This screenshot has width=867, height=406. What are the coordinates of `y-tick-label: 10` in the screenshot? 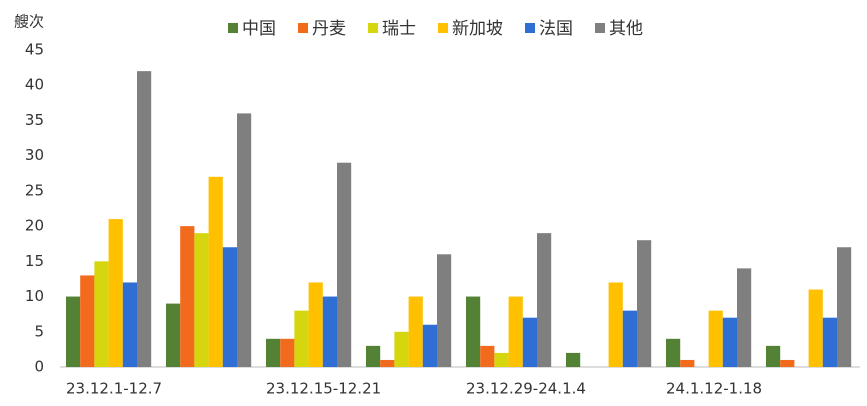 It's located at (34, 296).